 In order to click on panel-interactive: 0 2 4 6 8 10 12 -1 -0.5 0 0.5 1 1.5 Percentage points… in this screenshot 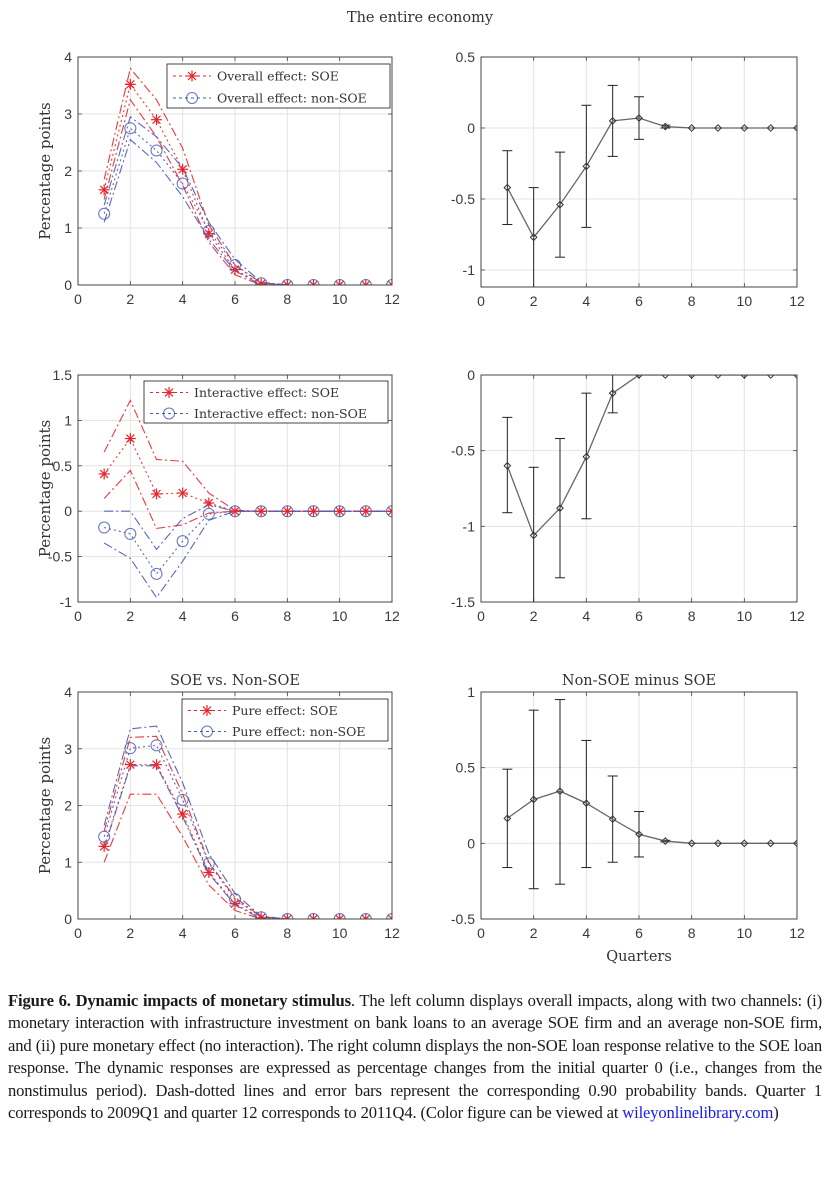, I will do `click(218, 495)`.